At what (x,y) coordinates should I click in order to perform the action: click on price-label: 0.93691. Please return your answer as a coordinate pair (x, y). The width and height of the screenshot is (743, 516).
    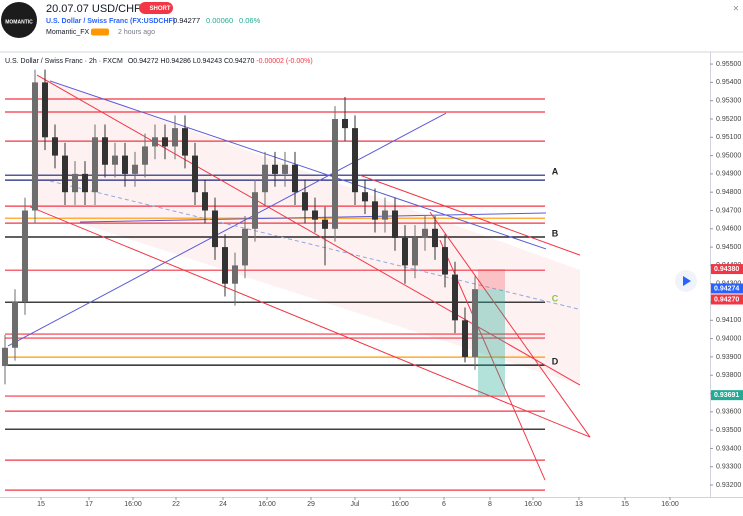
    Looking at the image, I should click on (726, 395).